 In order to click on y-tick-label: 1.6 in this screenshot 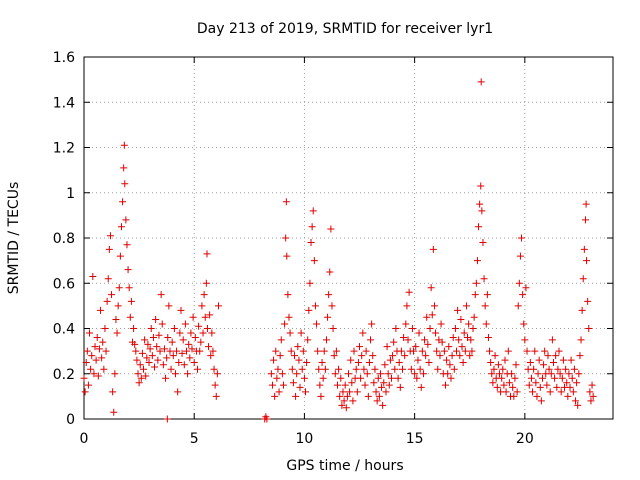, I will do `click(64, 58)`.